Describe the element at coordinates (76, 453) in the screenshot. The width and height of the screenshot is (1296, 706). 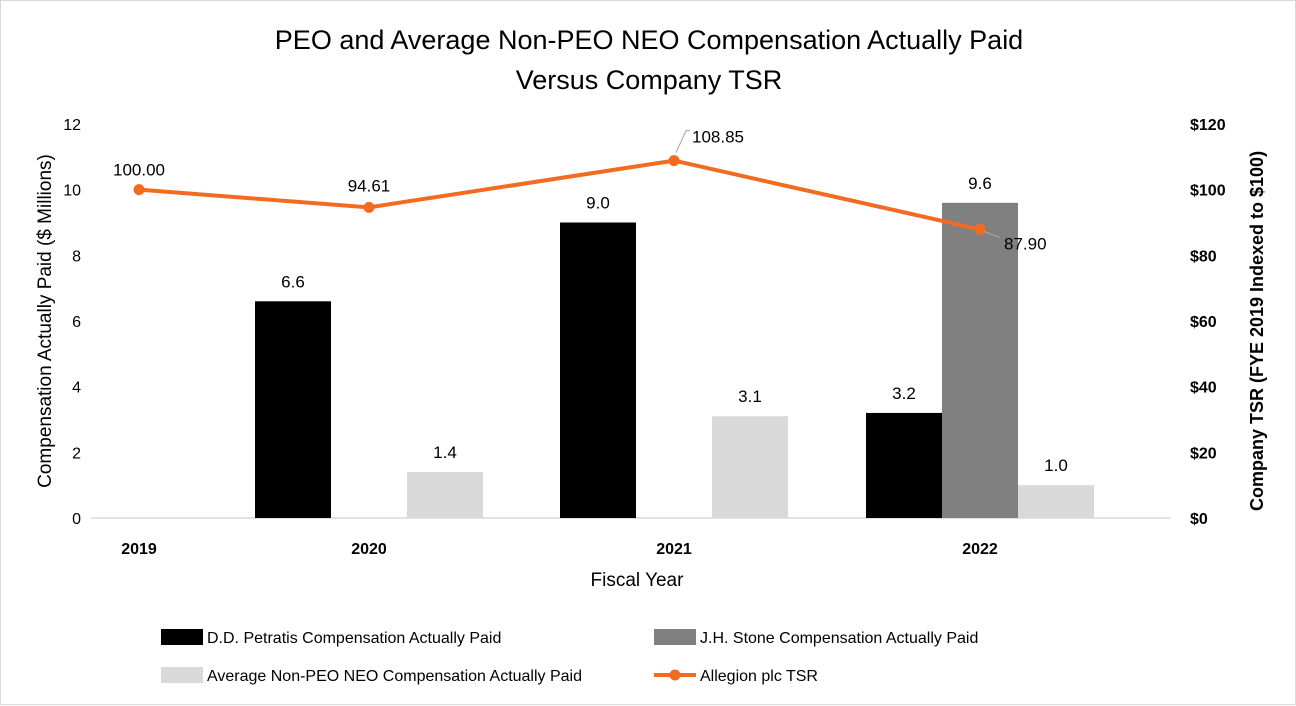
I see `y-tick-label: 2` at that location.